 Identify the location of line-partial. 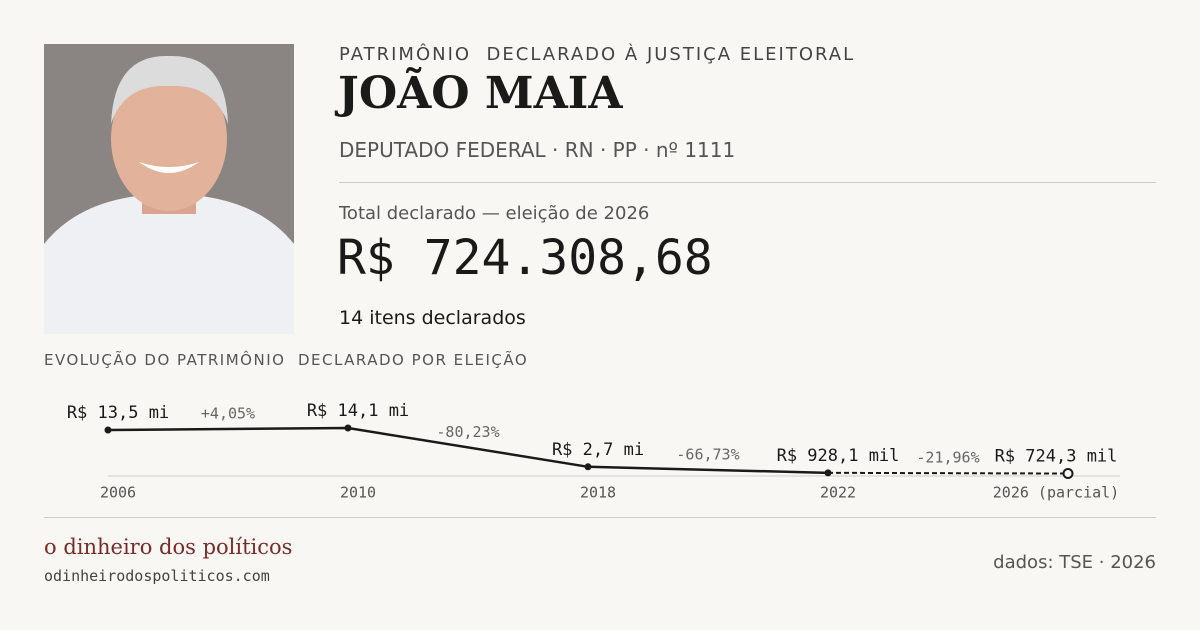
(948, 473).